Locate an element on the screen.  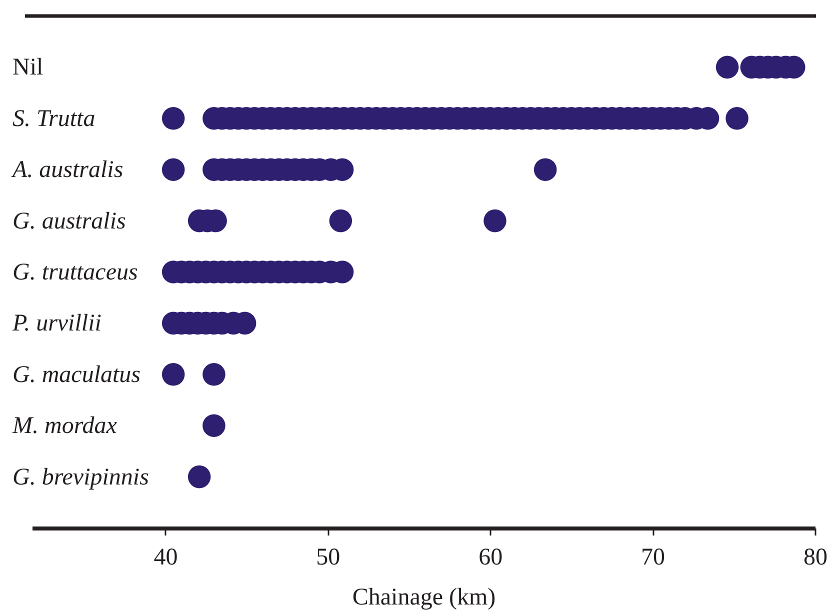
y-tick-label: G. maculatus is located at coordinates (76, 375).